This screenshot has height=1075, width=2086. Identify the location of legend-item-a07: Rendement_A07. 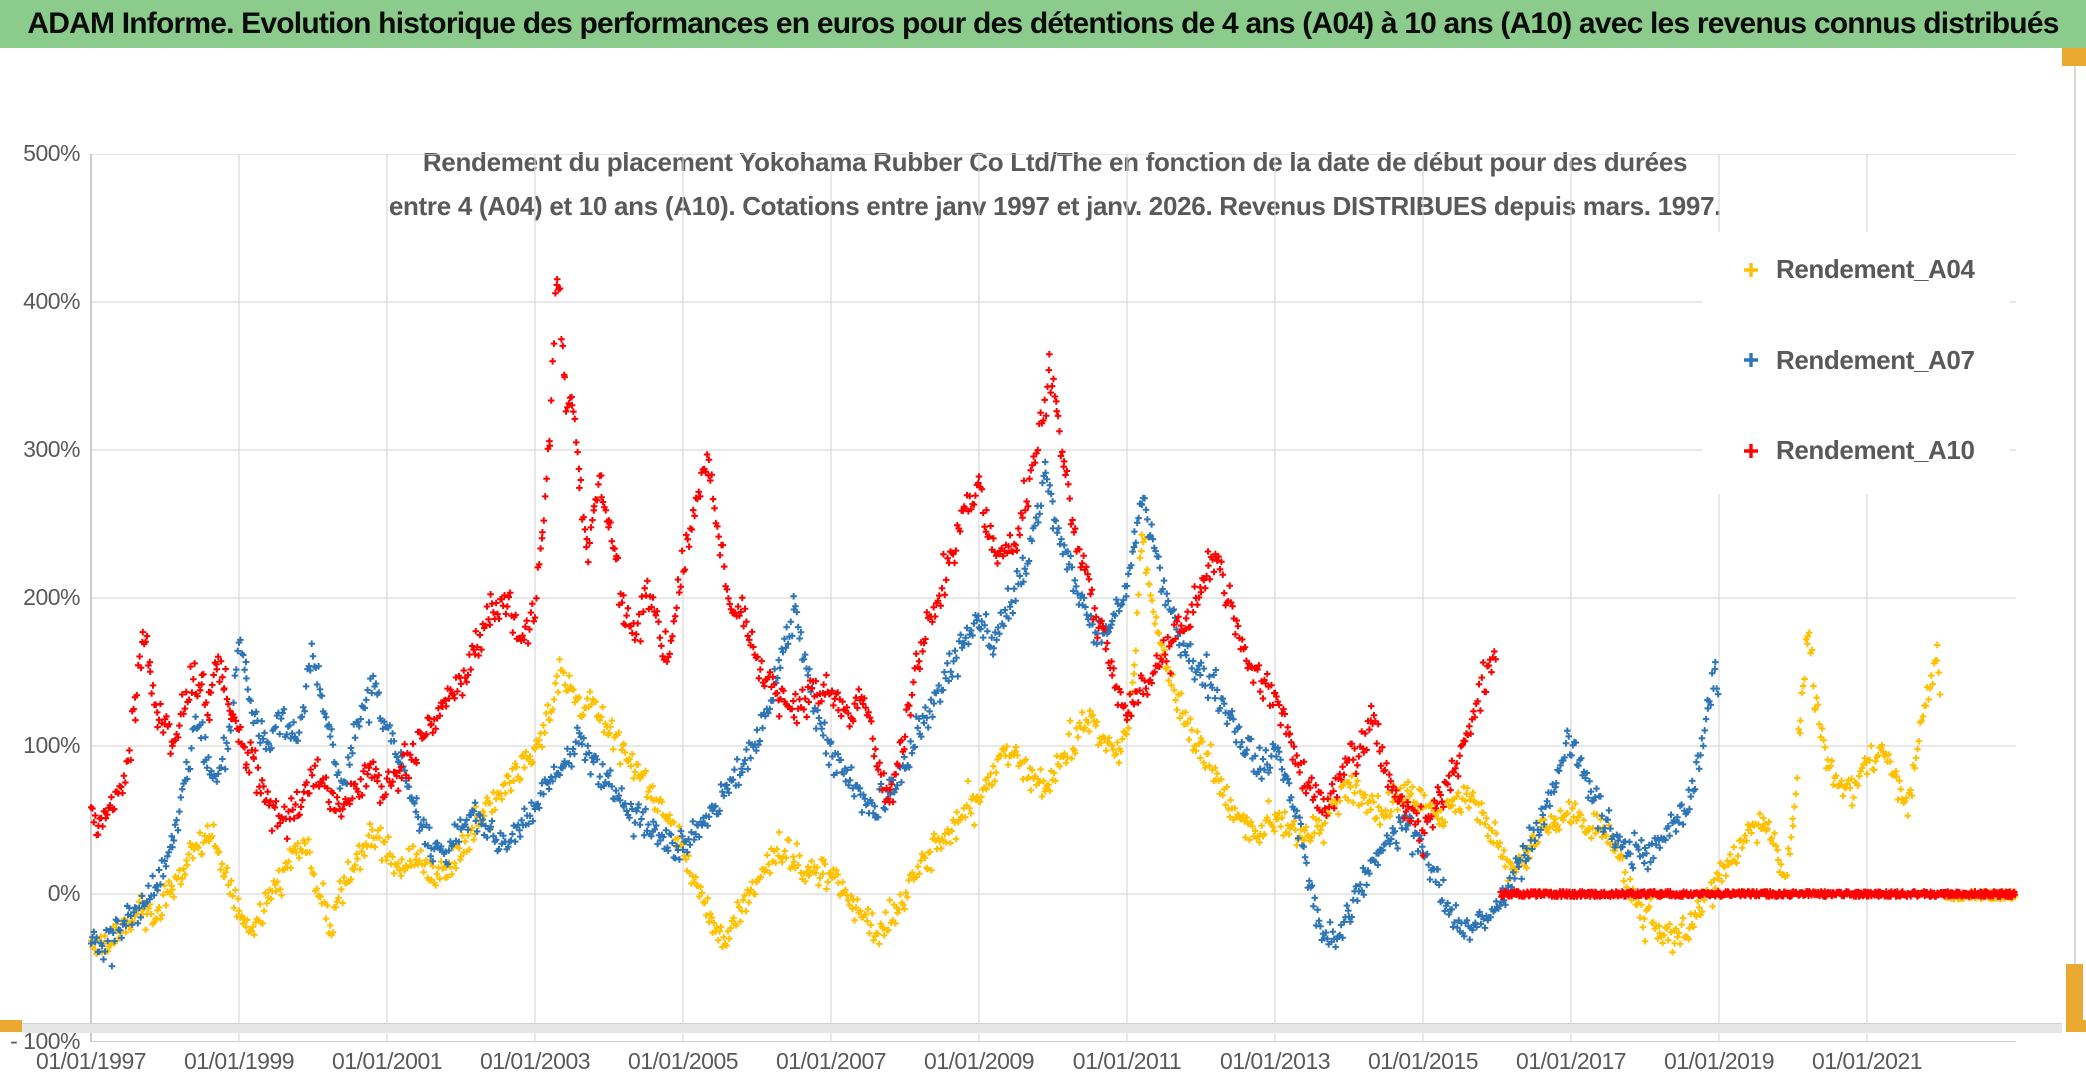
(1876, 360).